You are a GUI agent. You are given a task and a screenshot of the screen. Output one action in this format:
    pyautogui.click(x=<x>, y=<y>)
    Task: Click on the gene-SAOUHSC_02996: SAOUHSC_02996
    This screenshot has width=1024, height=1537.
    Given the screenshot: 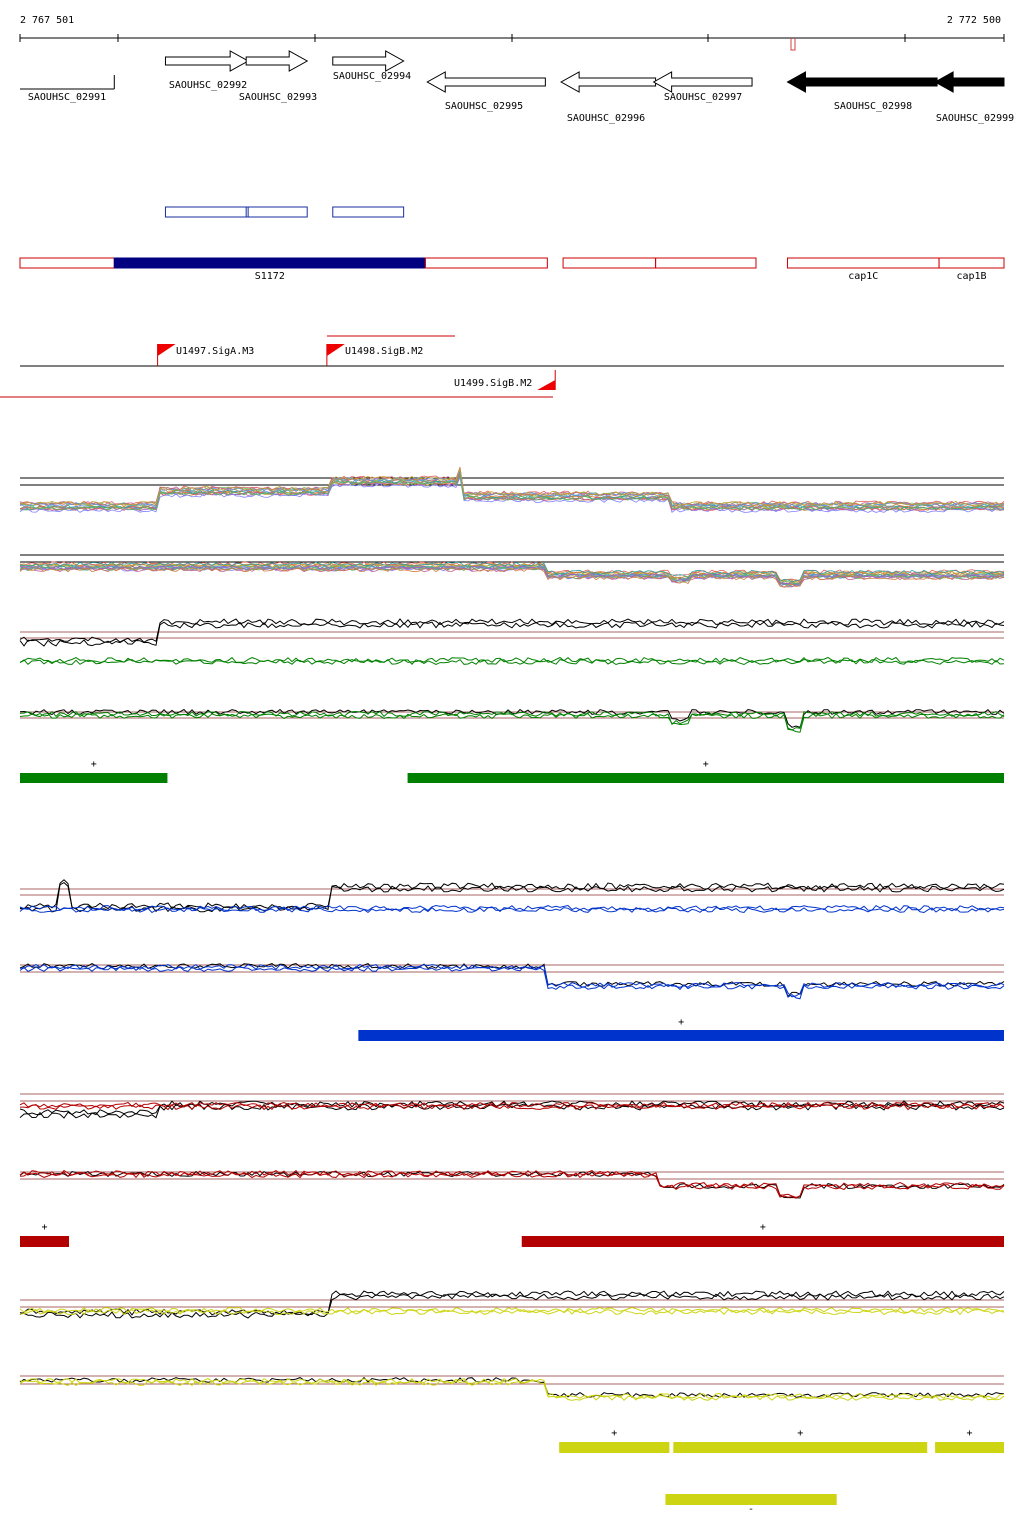 What is the action you would take?
    pyautogui.click(x=608, y=97)
    